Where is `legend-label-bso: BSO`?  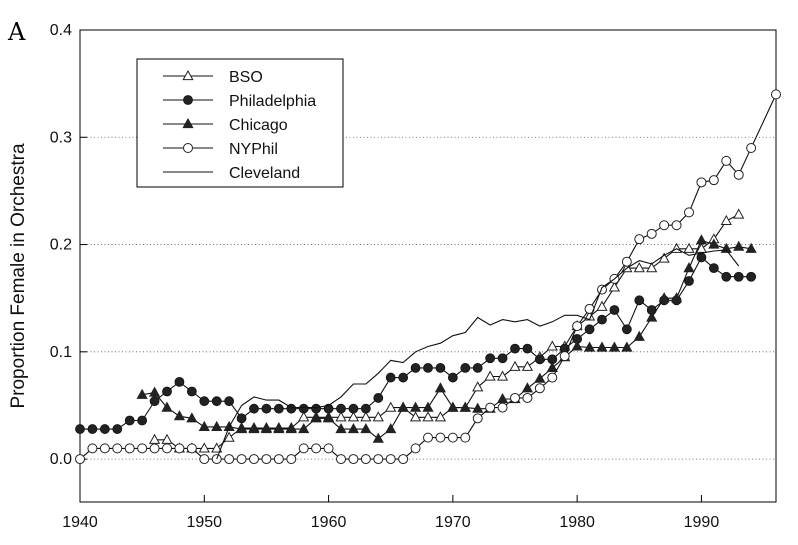
legend-label-bso: BSO is located at coordinates (246, 77).